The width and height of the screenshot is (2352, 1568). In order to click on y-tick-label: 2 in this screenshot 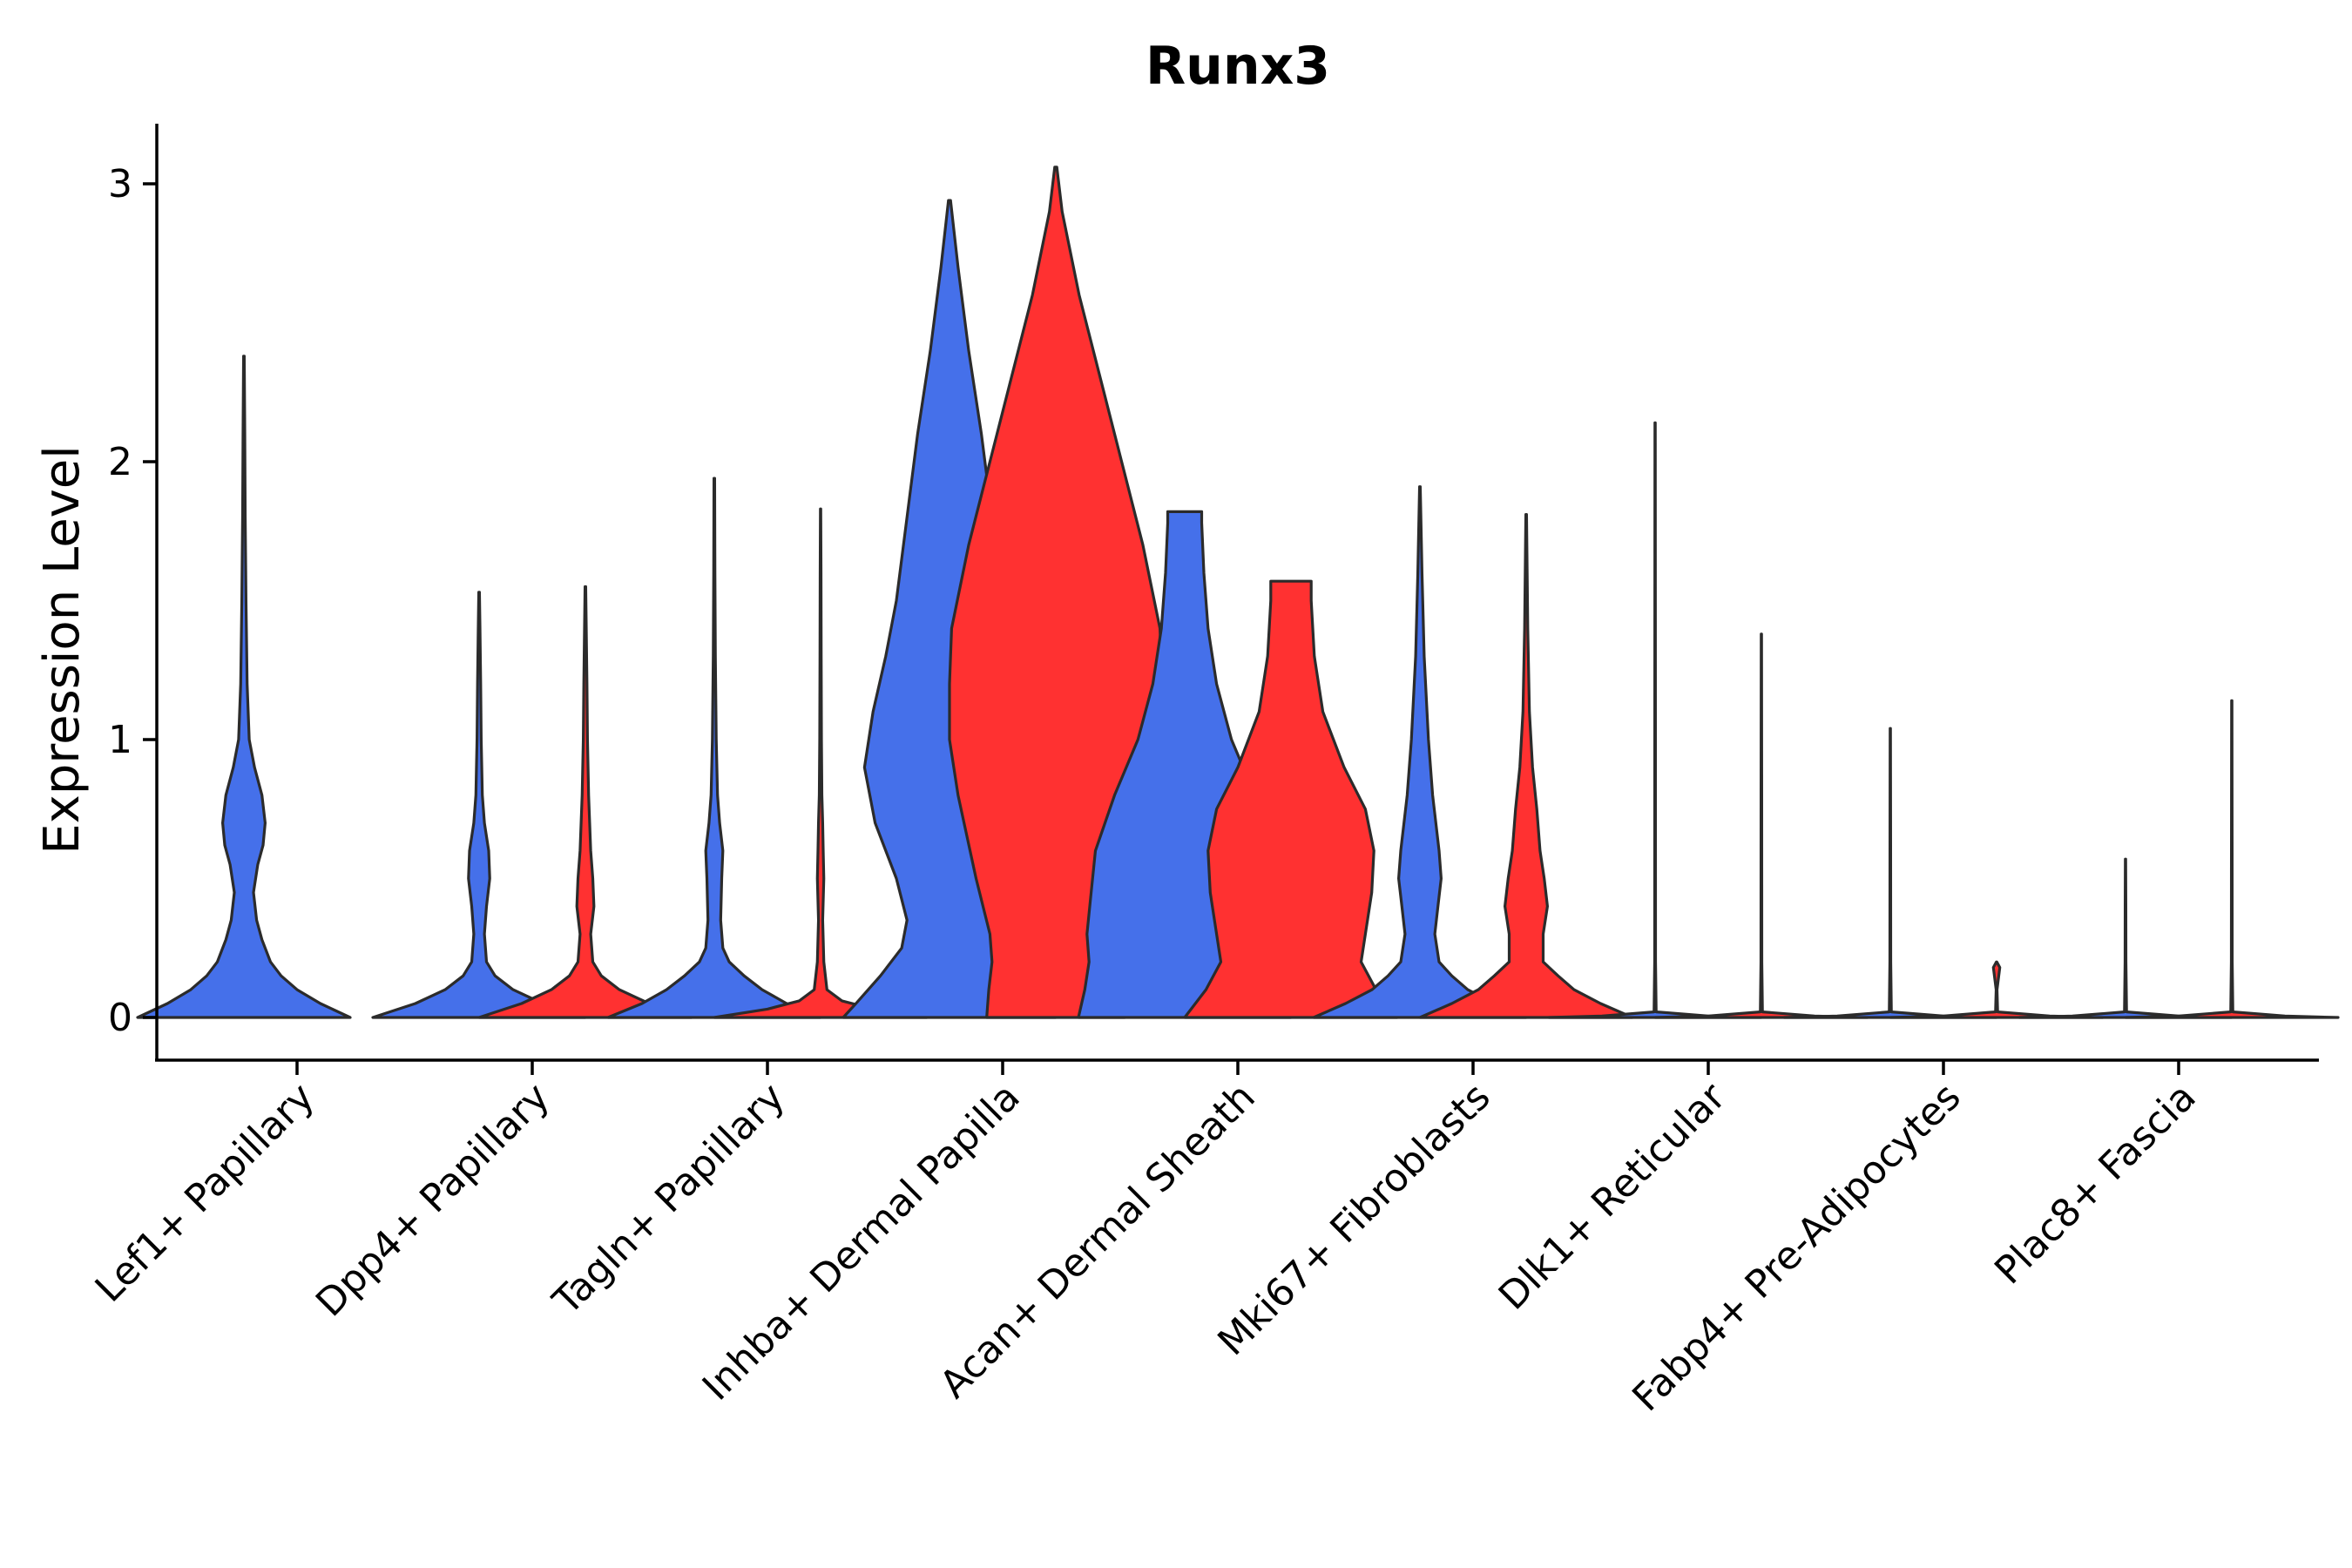, I will do `click(120, 462)`.